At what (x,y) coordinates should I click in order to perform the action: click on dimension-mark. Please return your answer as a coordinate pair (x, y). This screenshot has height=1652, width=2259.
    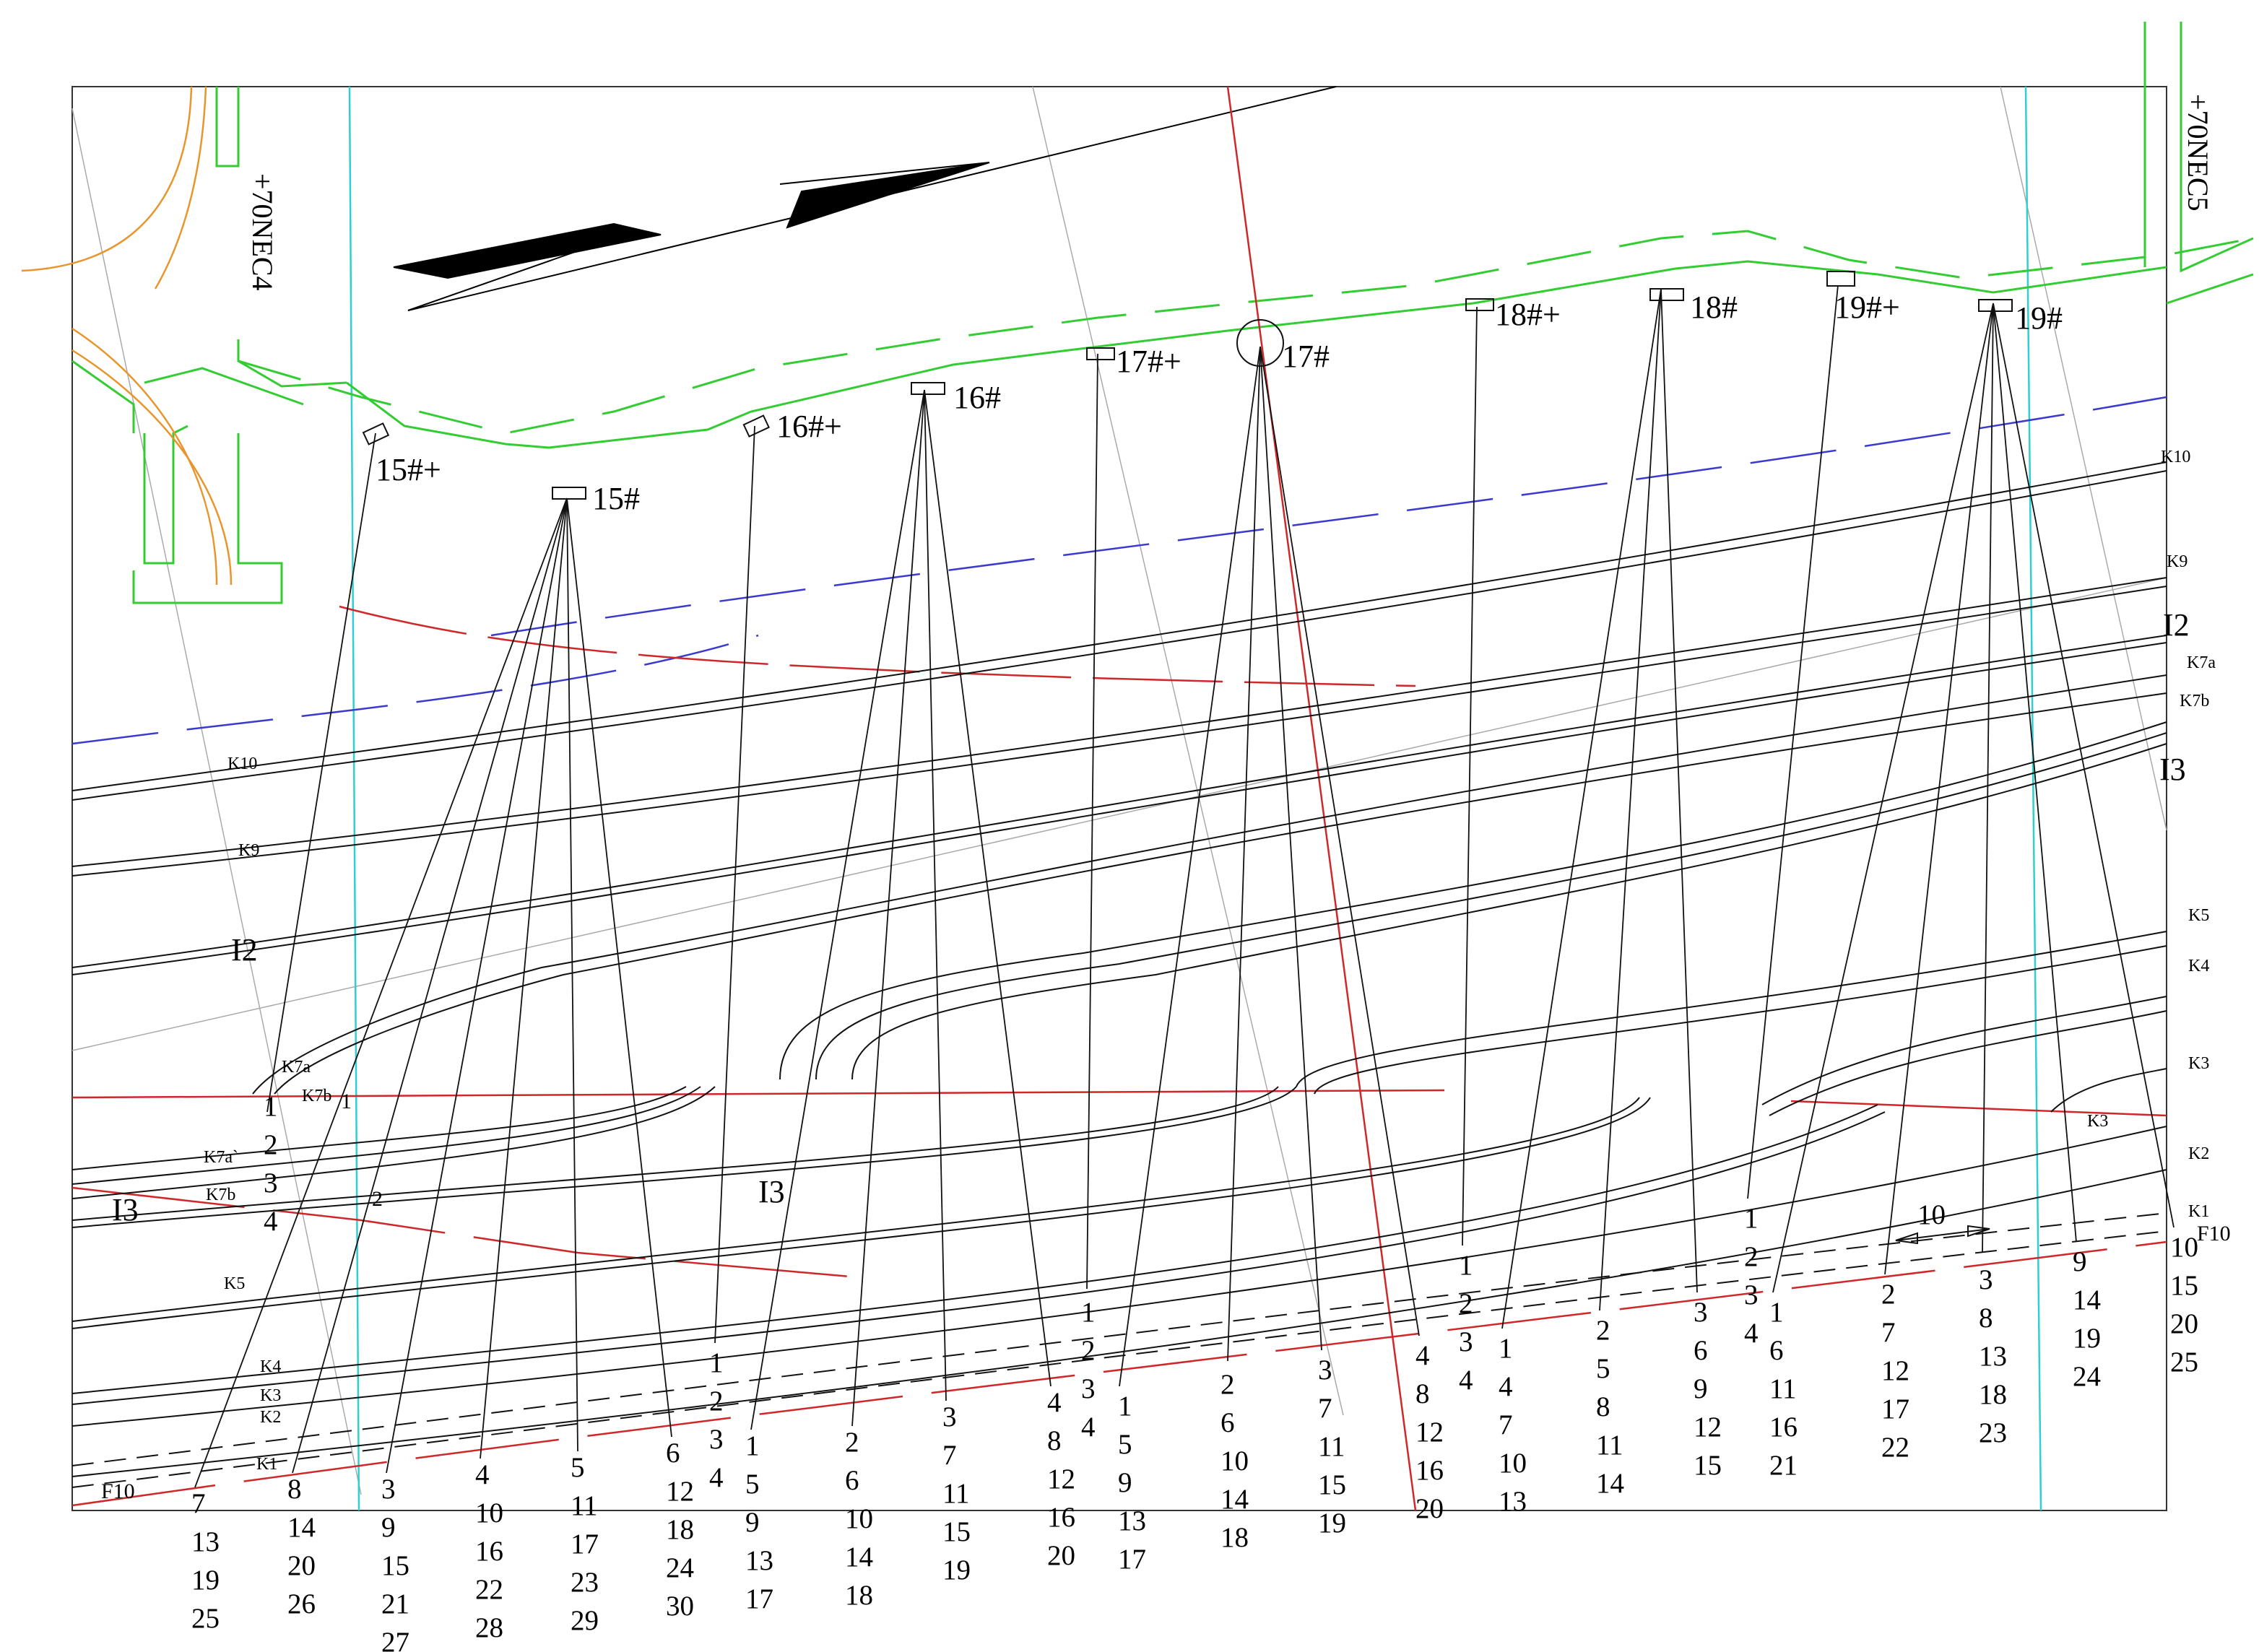
    Looking at the image, I should click on (1942, 1235).